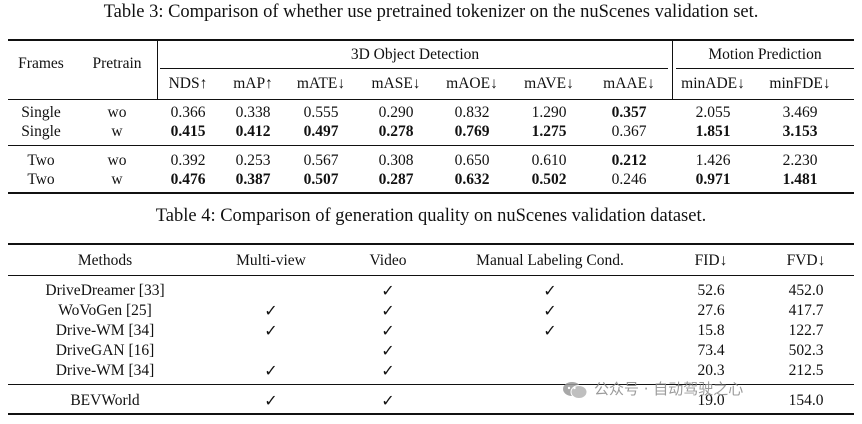 Image resolution: width=862 pixels, height=424 pixels. What do you see at coordinates (188, 160) in the screenshot?
I see `table-cell: 0.392` at bounding box center [188, 160].